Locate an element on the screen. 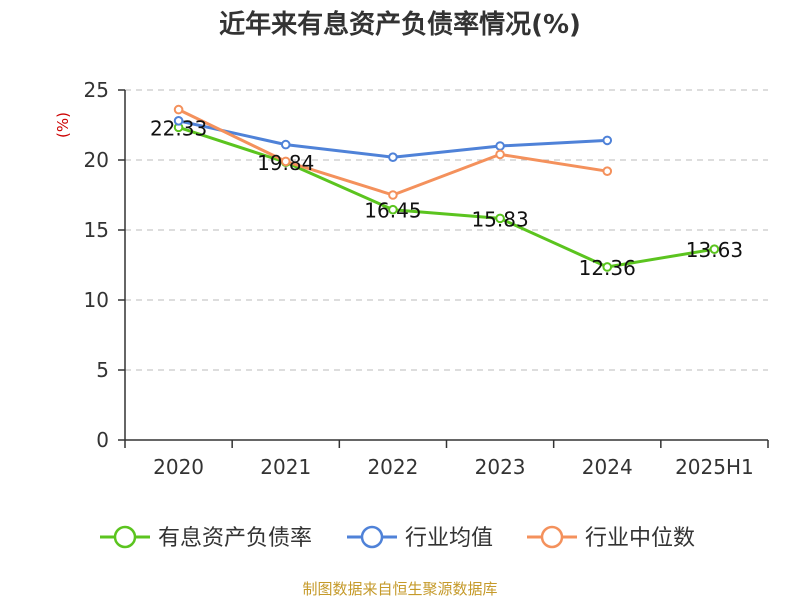 Image resolution: width=800 pixels, height=600 pixels. data-label: 19.84 is located at coordinates (285, 163).